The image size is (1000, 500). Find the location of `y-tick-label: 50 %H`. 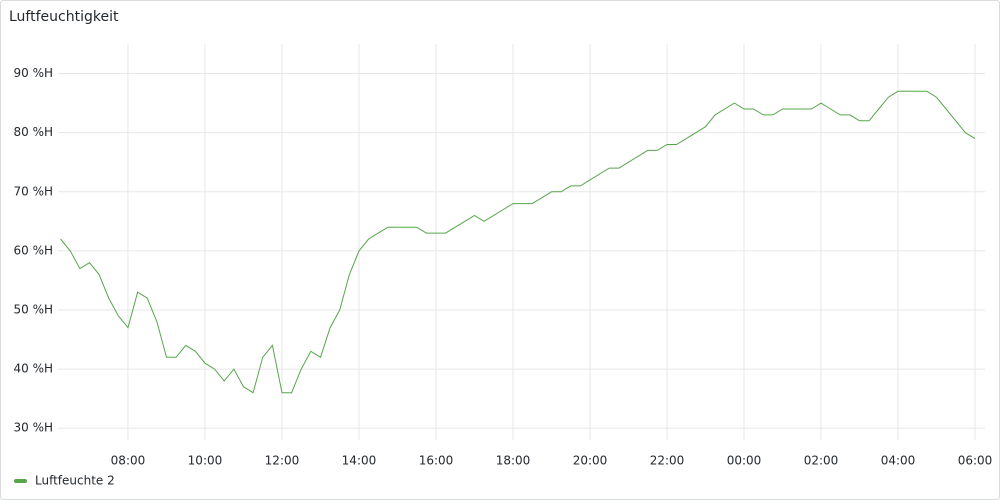

y-tick-label: 50 %H is located at coordinates (33, 309).